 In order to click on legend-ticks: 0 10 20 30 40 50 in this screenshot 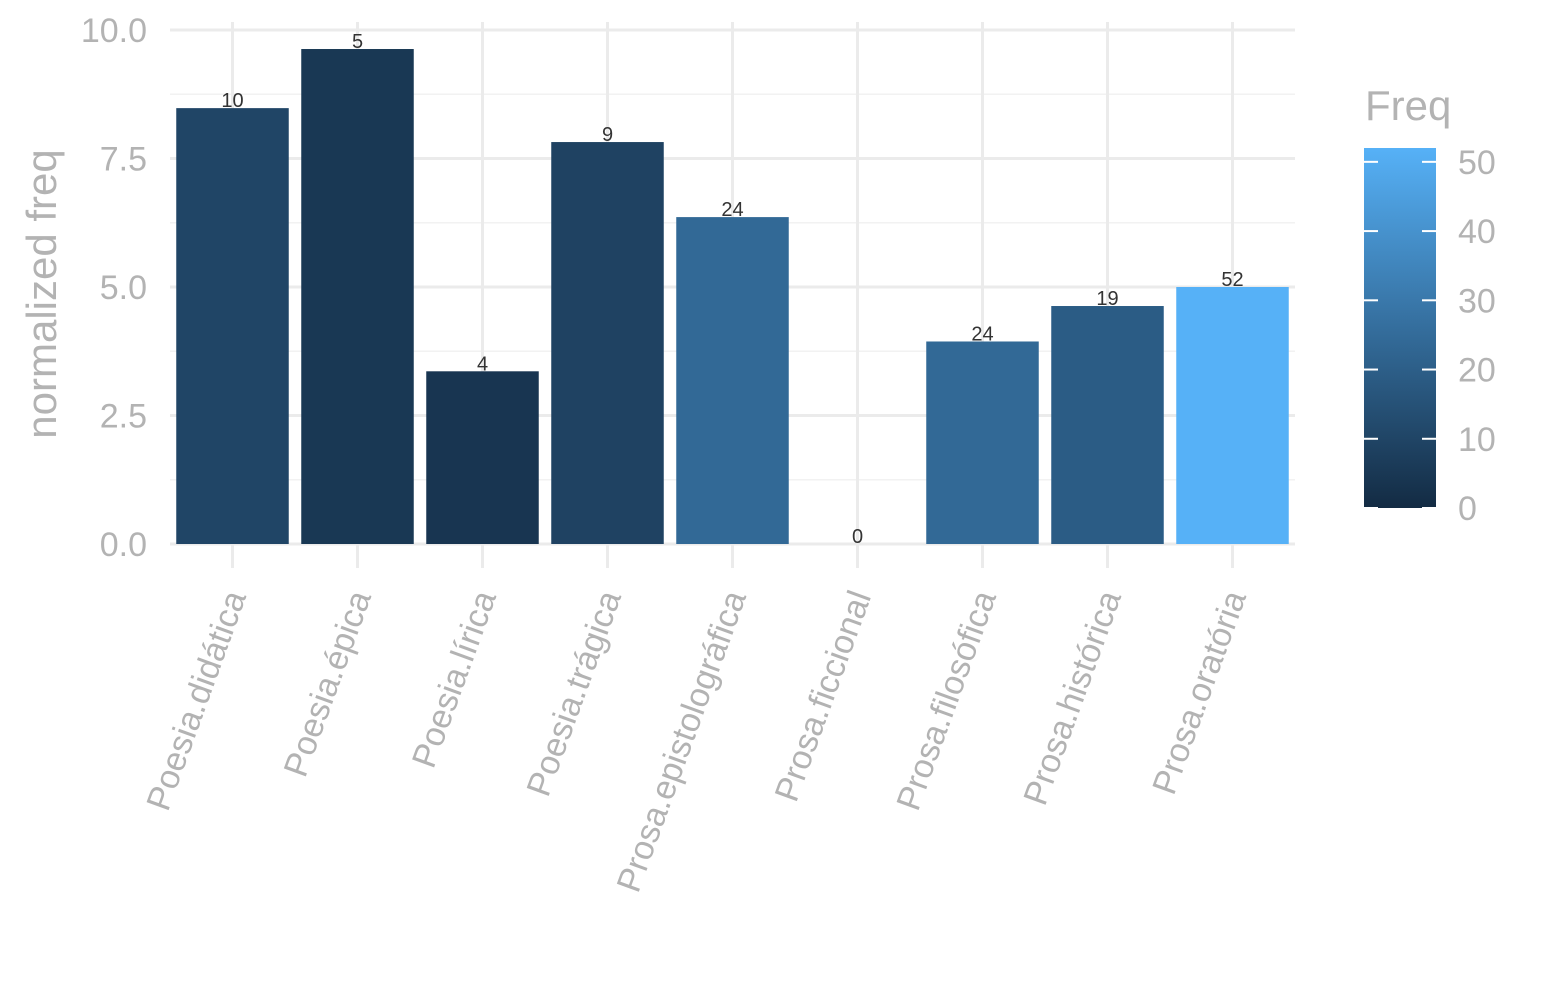, I will do `click(1430, 336)`.